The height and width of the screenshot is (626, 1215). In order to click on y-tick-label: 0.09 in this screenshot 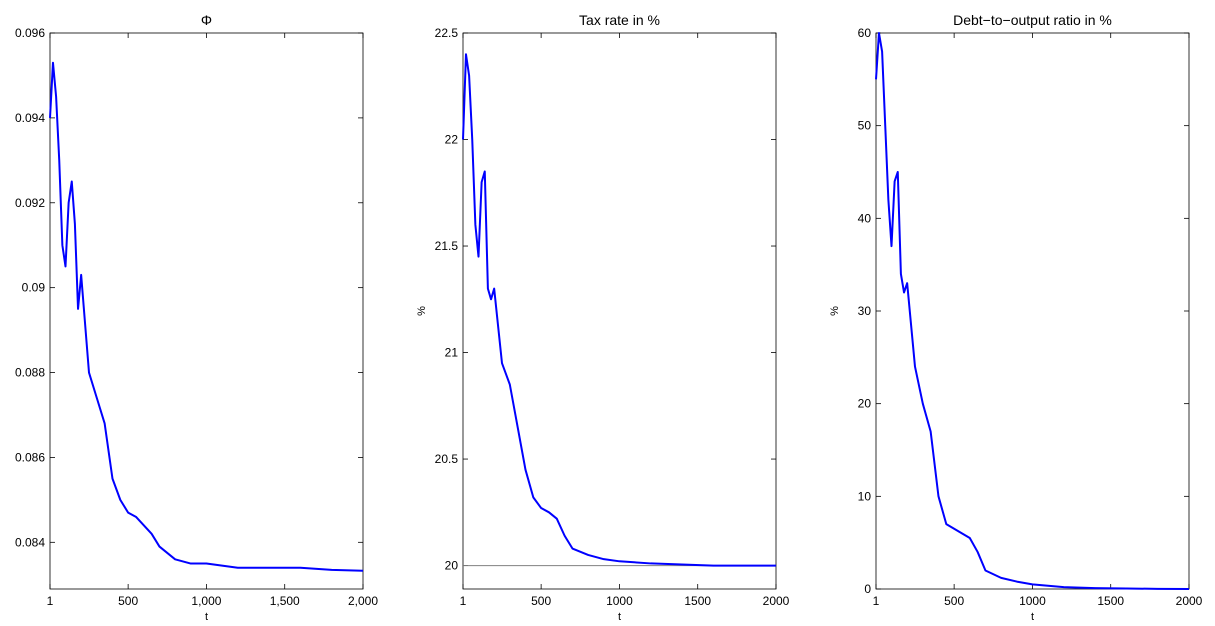, I will do `click(34, 288)`.